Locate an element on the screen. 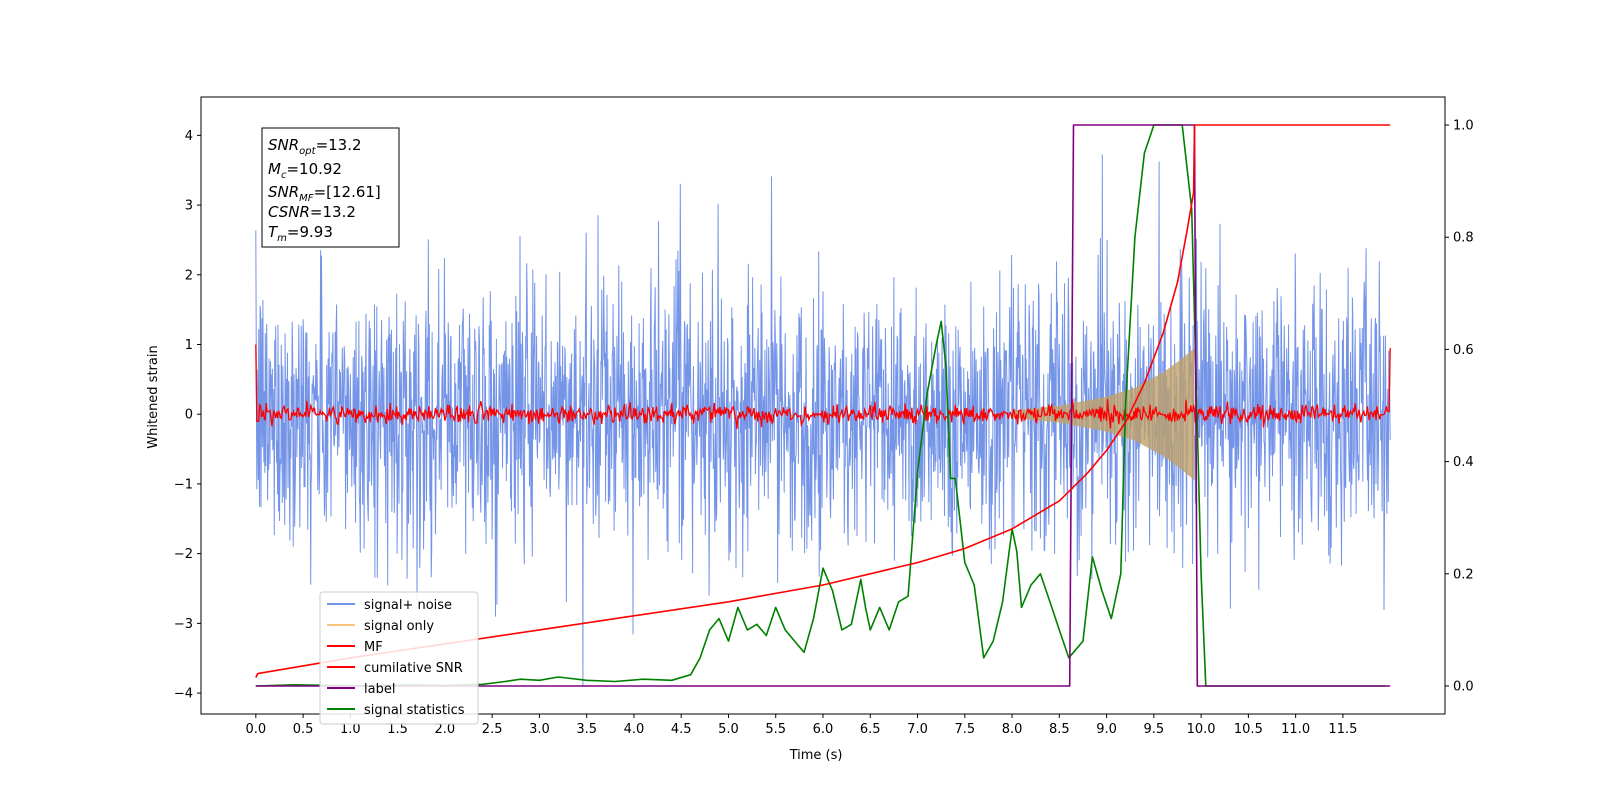 The image size is (1600, 800). y-right-tick-label: 0.4 is located at coordinates (1463, 462).